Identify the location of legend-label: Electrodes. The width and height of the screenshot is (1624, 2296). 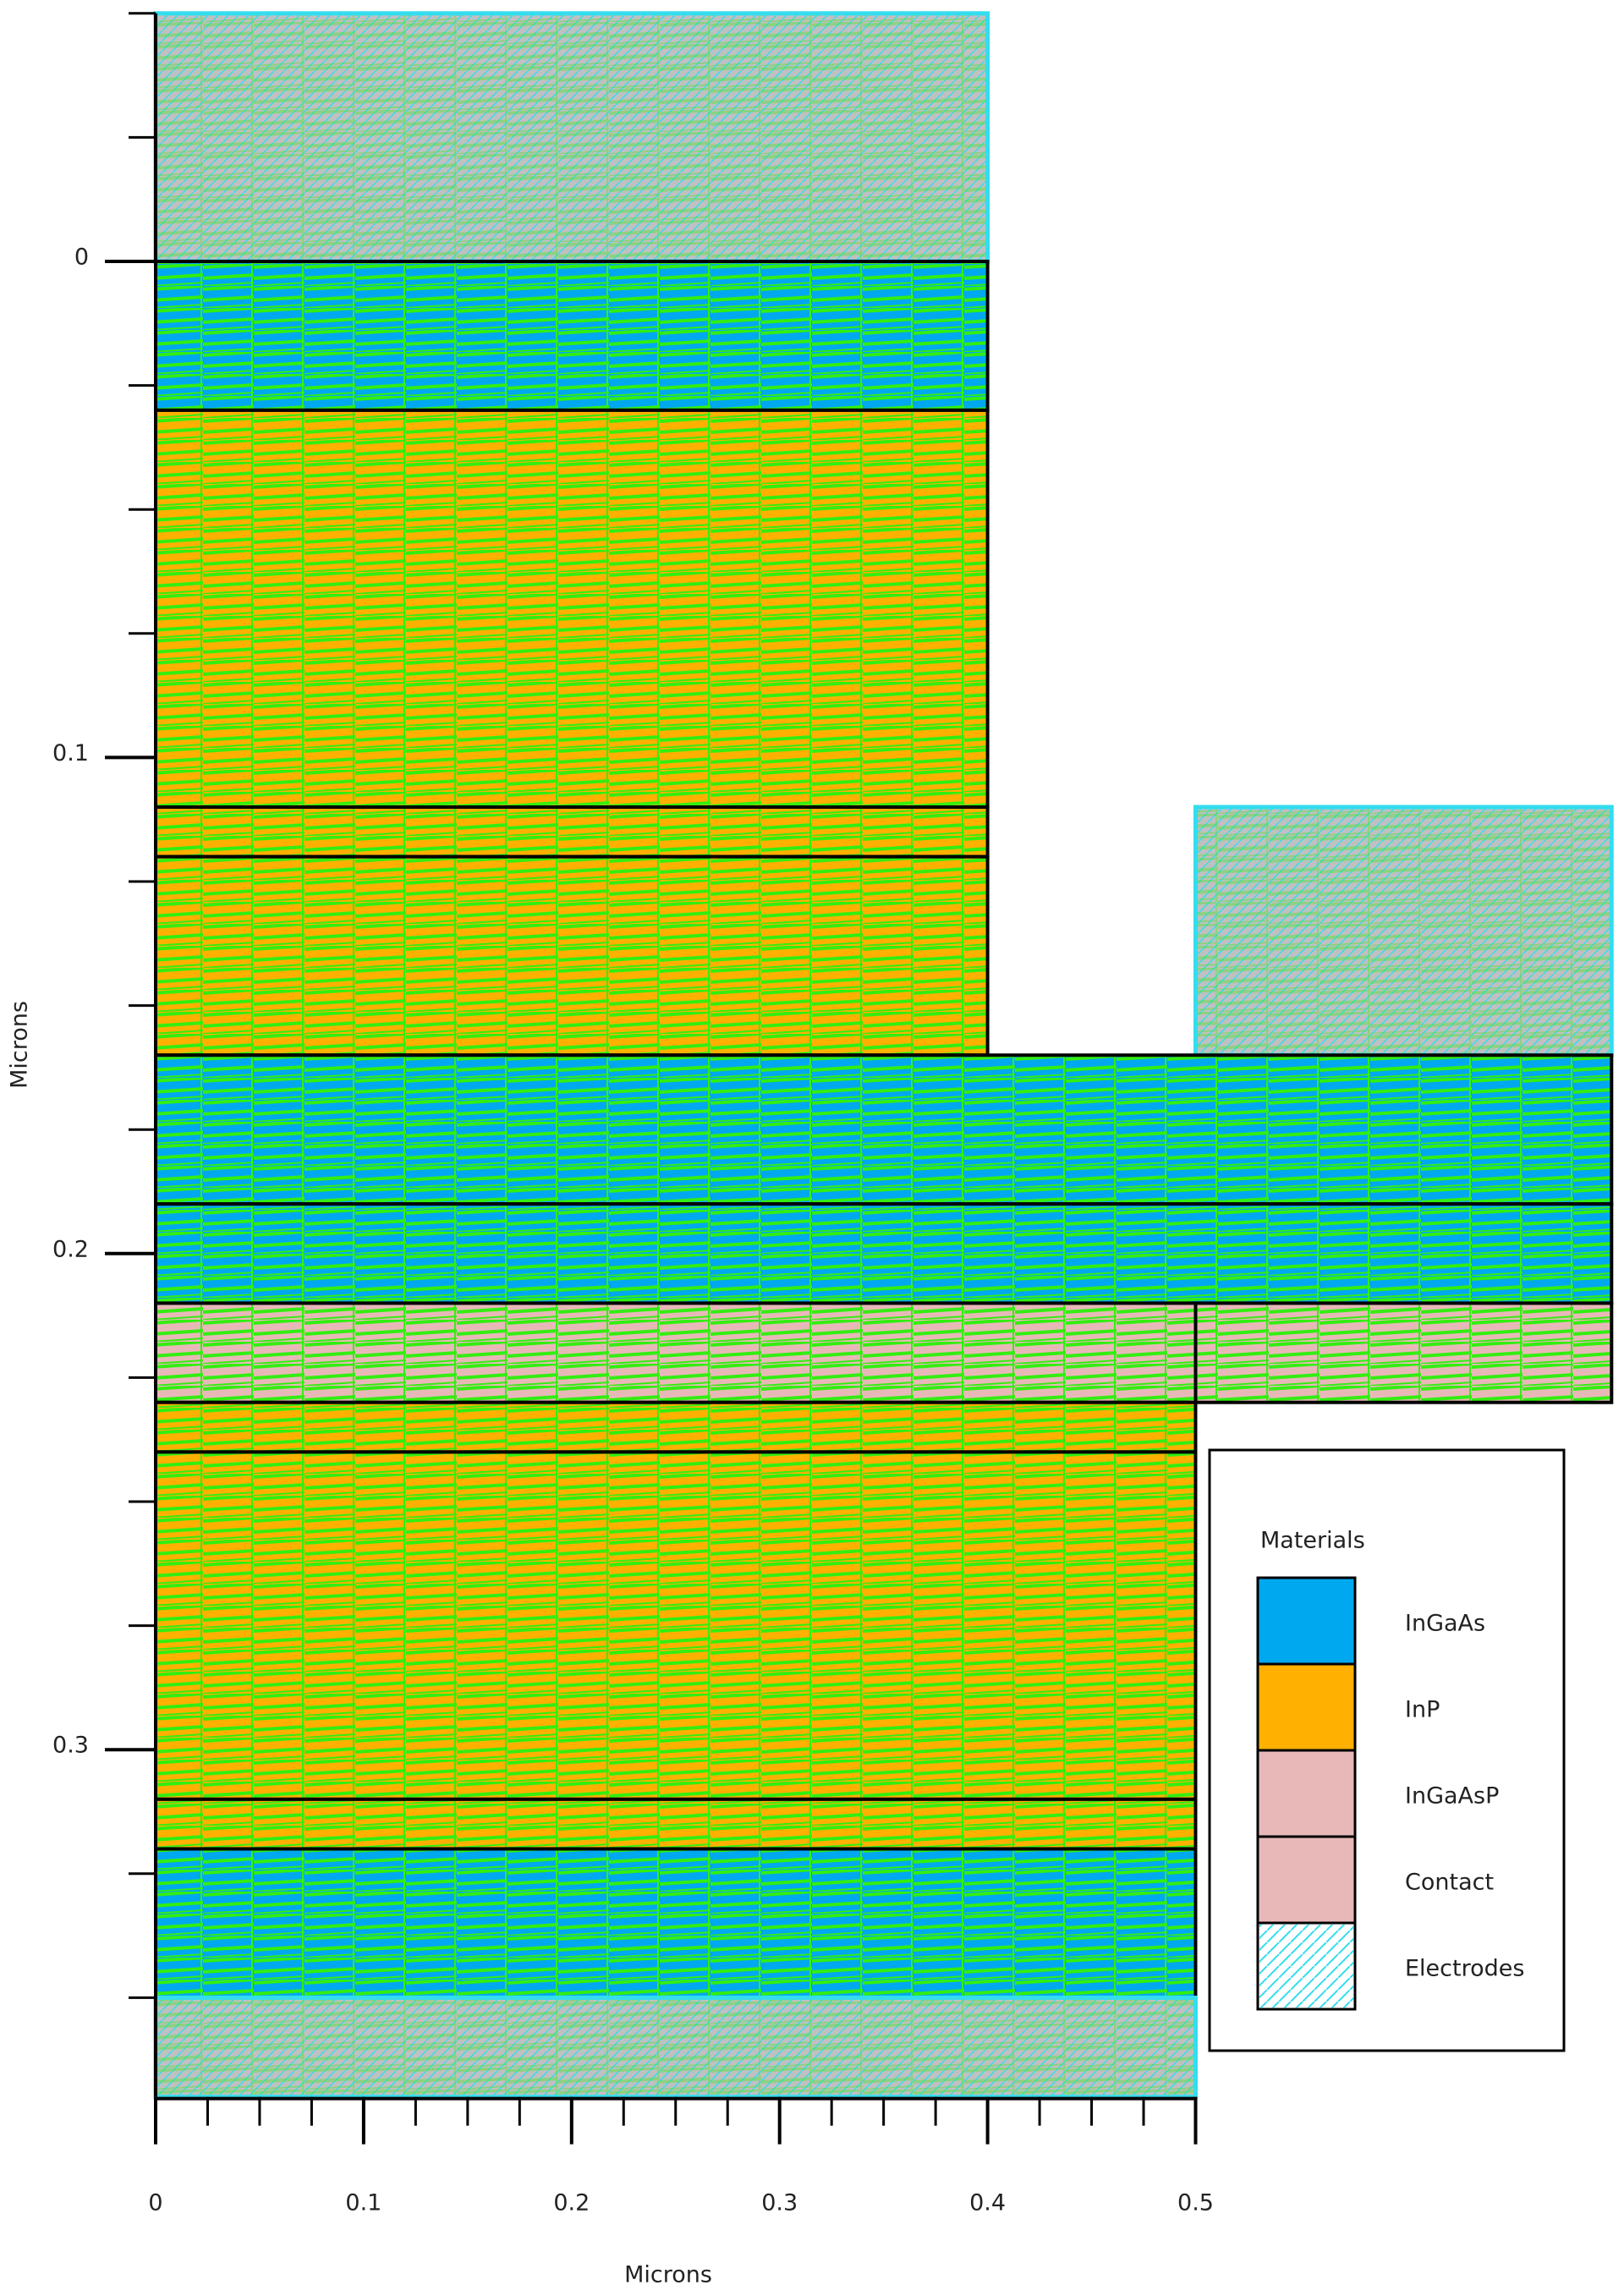
(1464, 1969).